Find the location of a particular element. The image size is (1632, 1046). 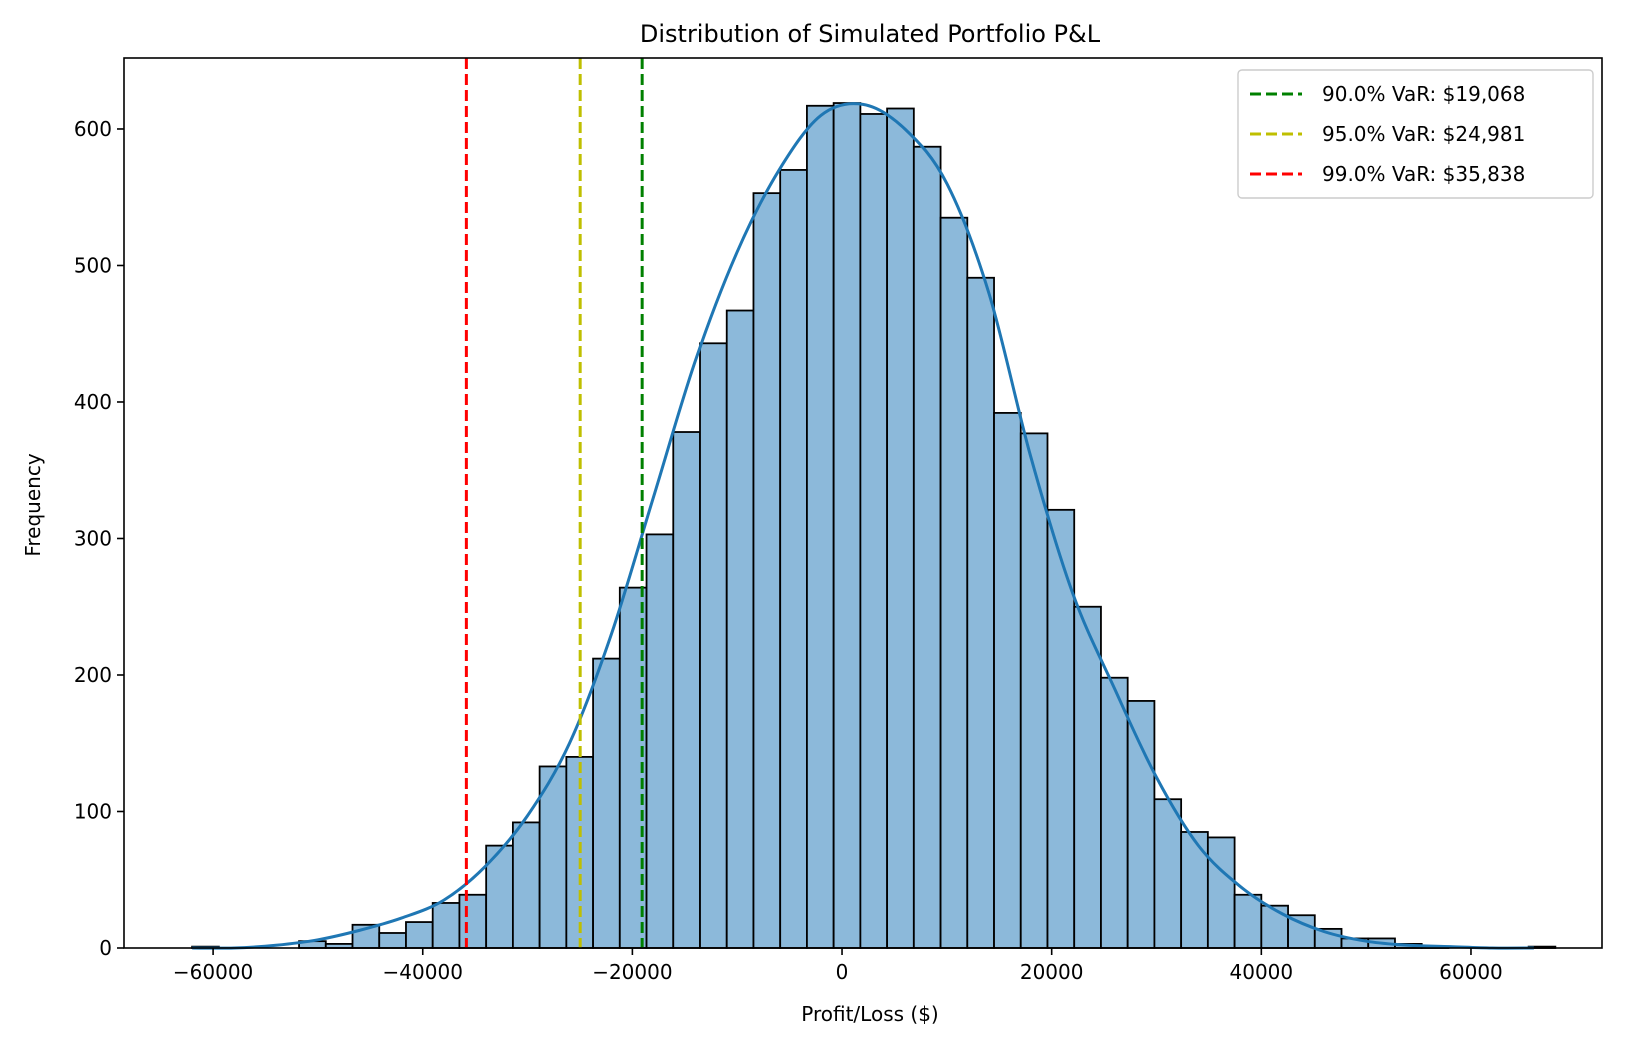

x-tick-label: 20000 is located at coordinates (1052, 972).